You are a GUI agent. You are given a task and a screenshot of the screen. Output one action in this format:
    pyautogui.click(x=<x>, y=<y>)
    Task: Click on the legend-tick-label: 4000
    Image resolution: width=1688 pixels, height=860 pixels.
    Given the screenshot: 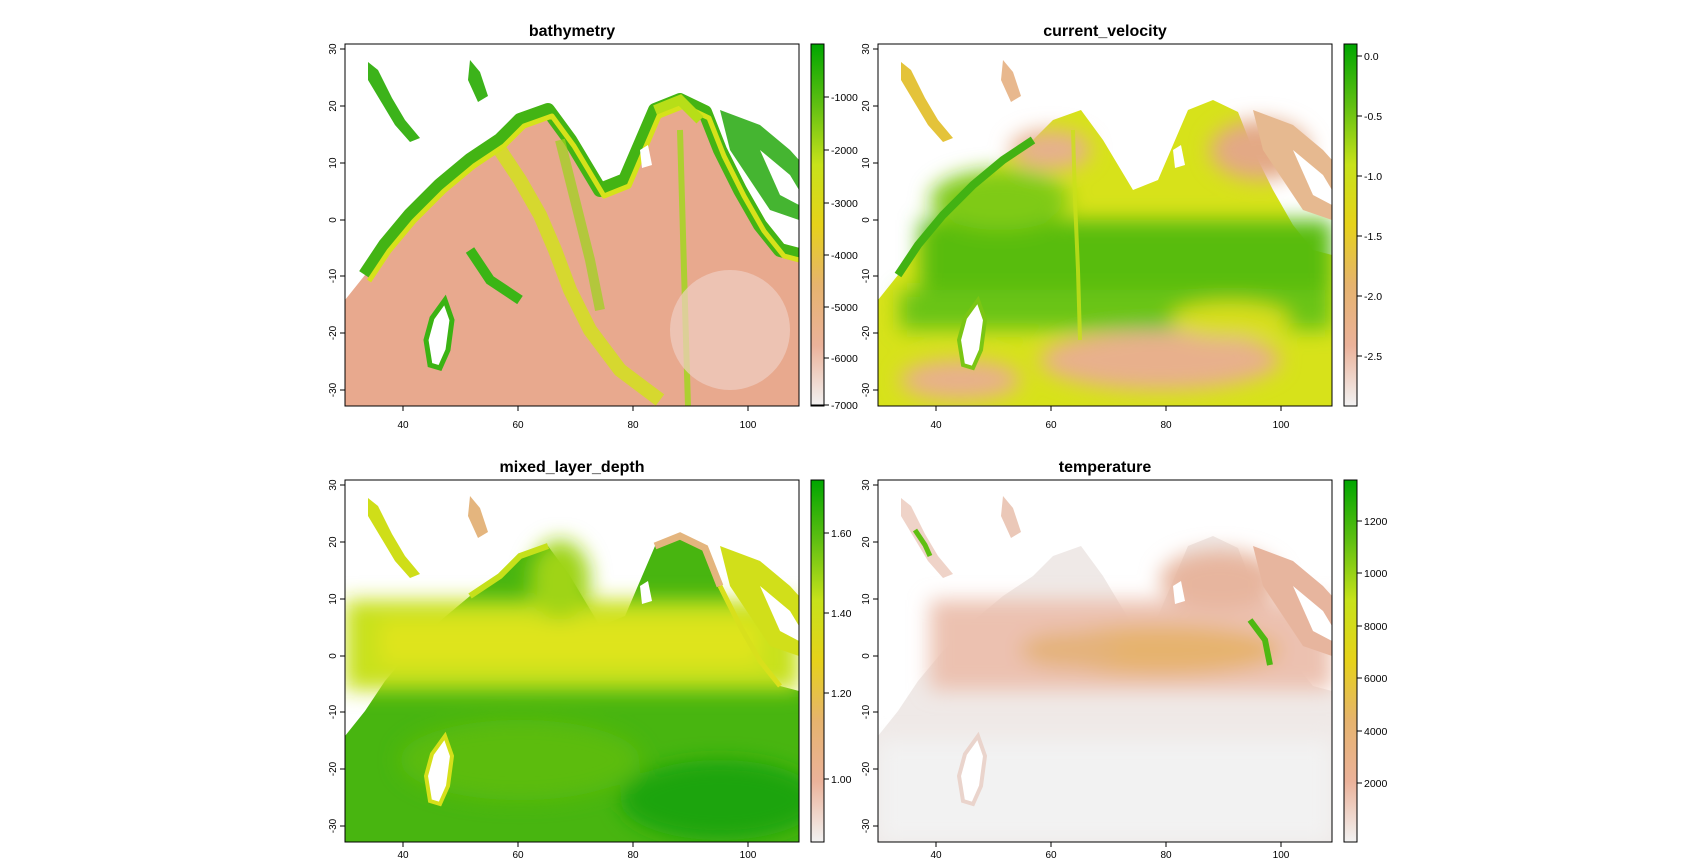 What is the action you would take?
    pyautogui.click(x=1376, y=732)
    